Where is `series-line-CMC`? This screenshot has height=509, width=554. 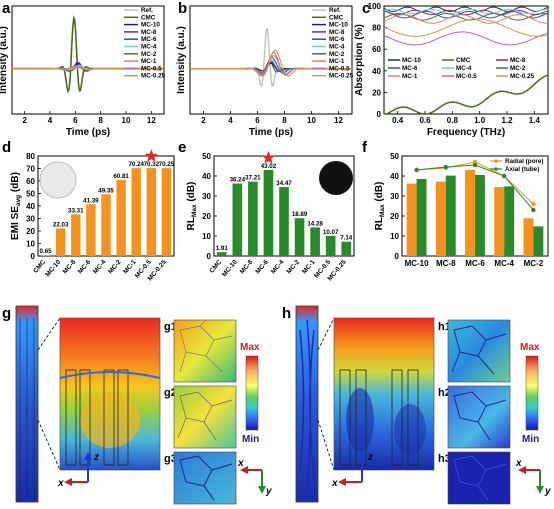 series-line-CMC is located at coordinates (466, 94).